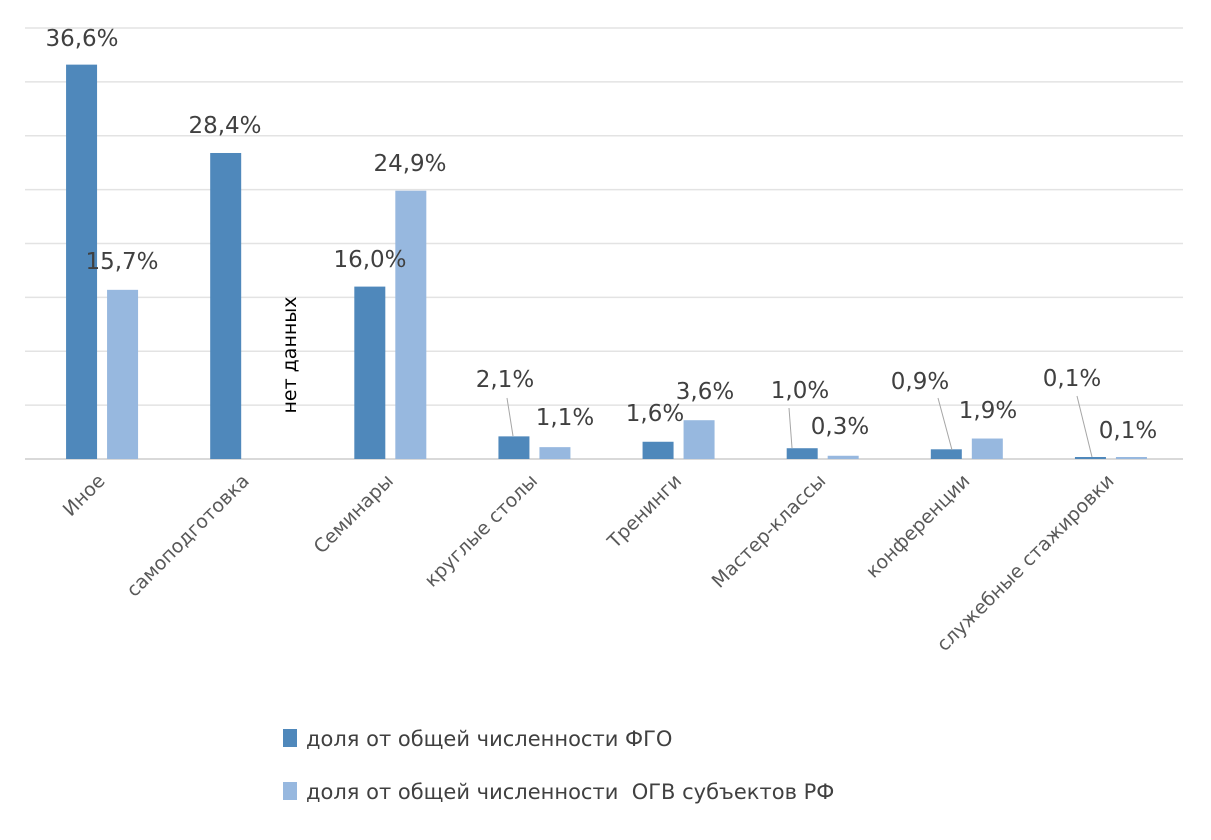 The height and width of the screenshot is (840, 1211). What do you see at coordinates (800, 391) in the screenshot?
I see `data-label: 1,0%` at bounding box center [800, 391].